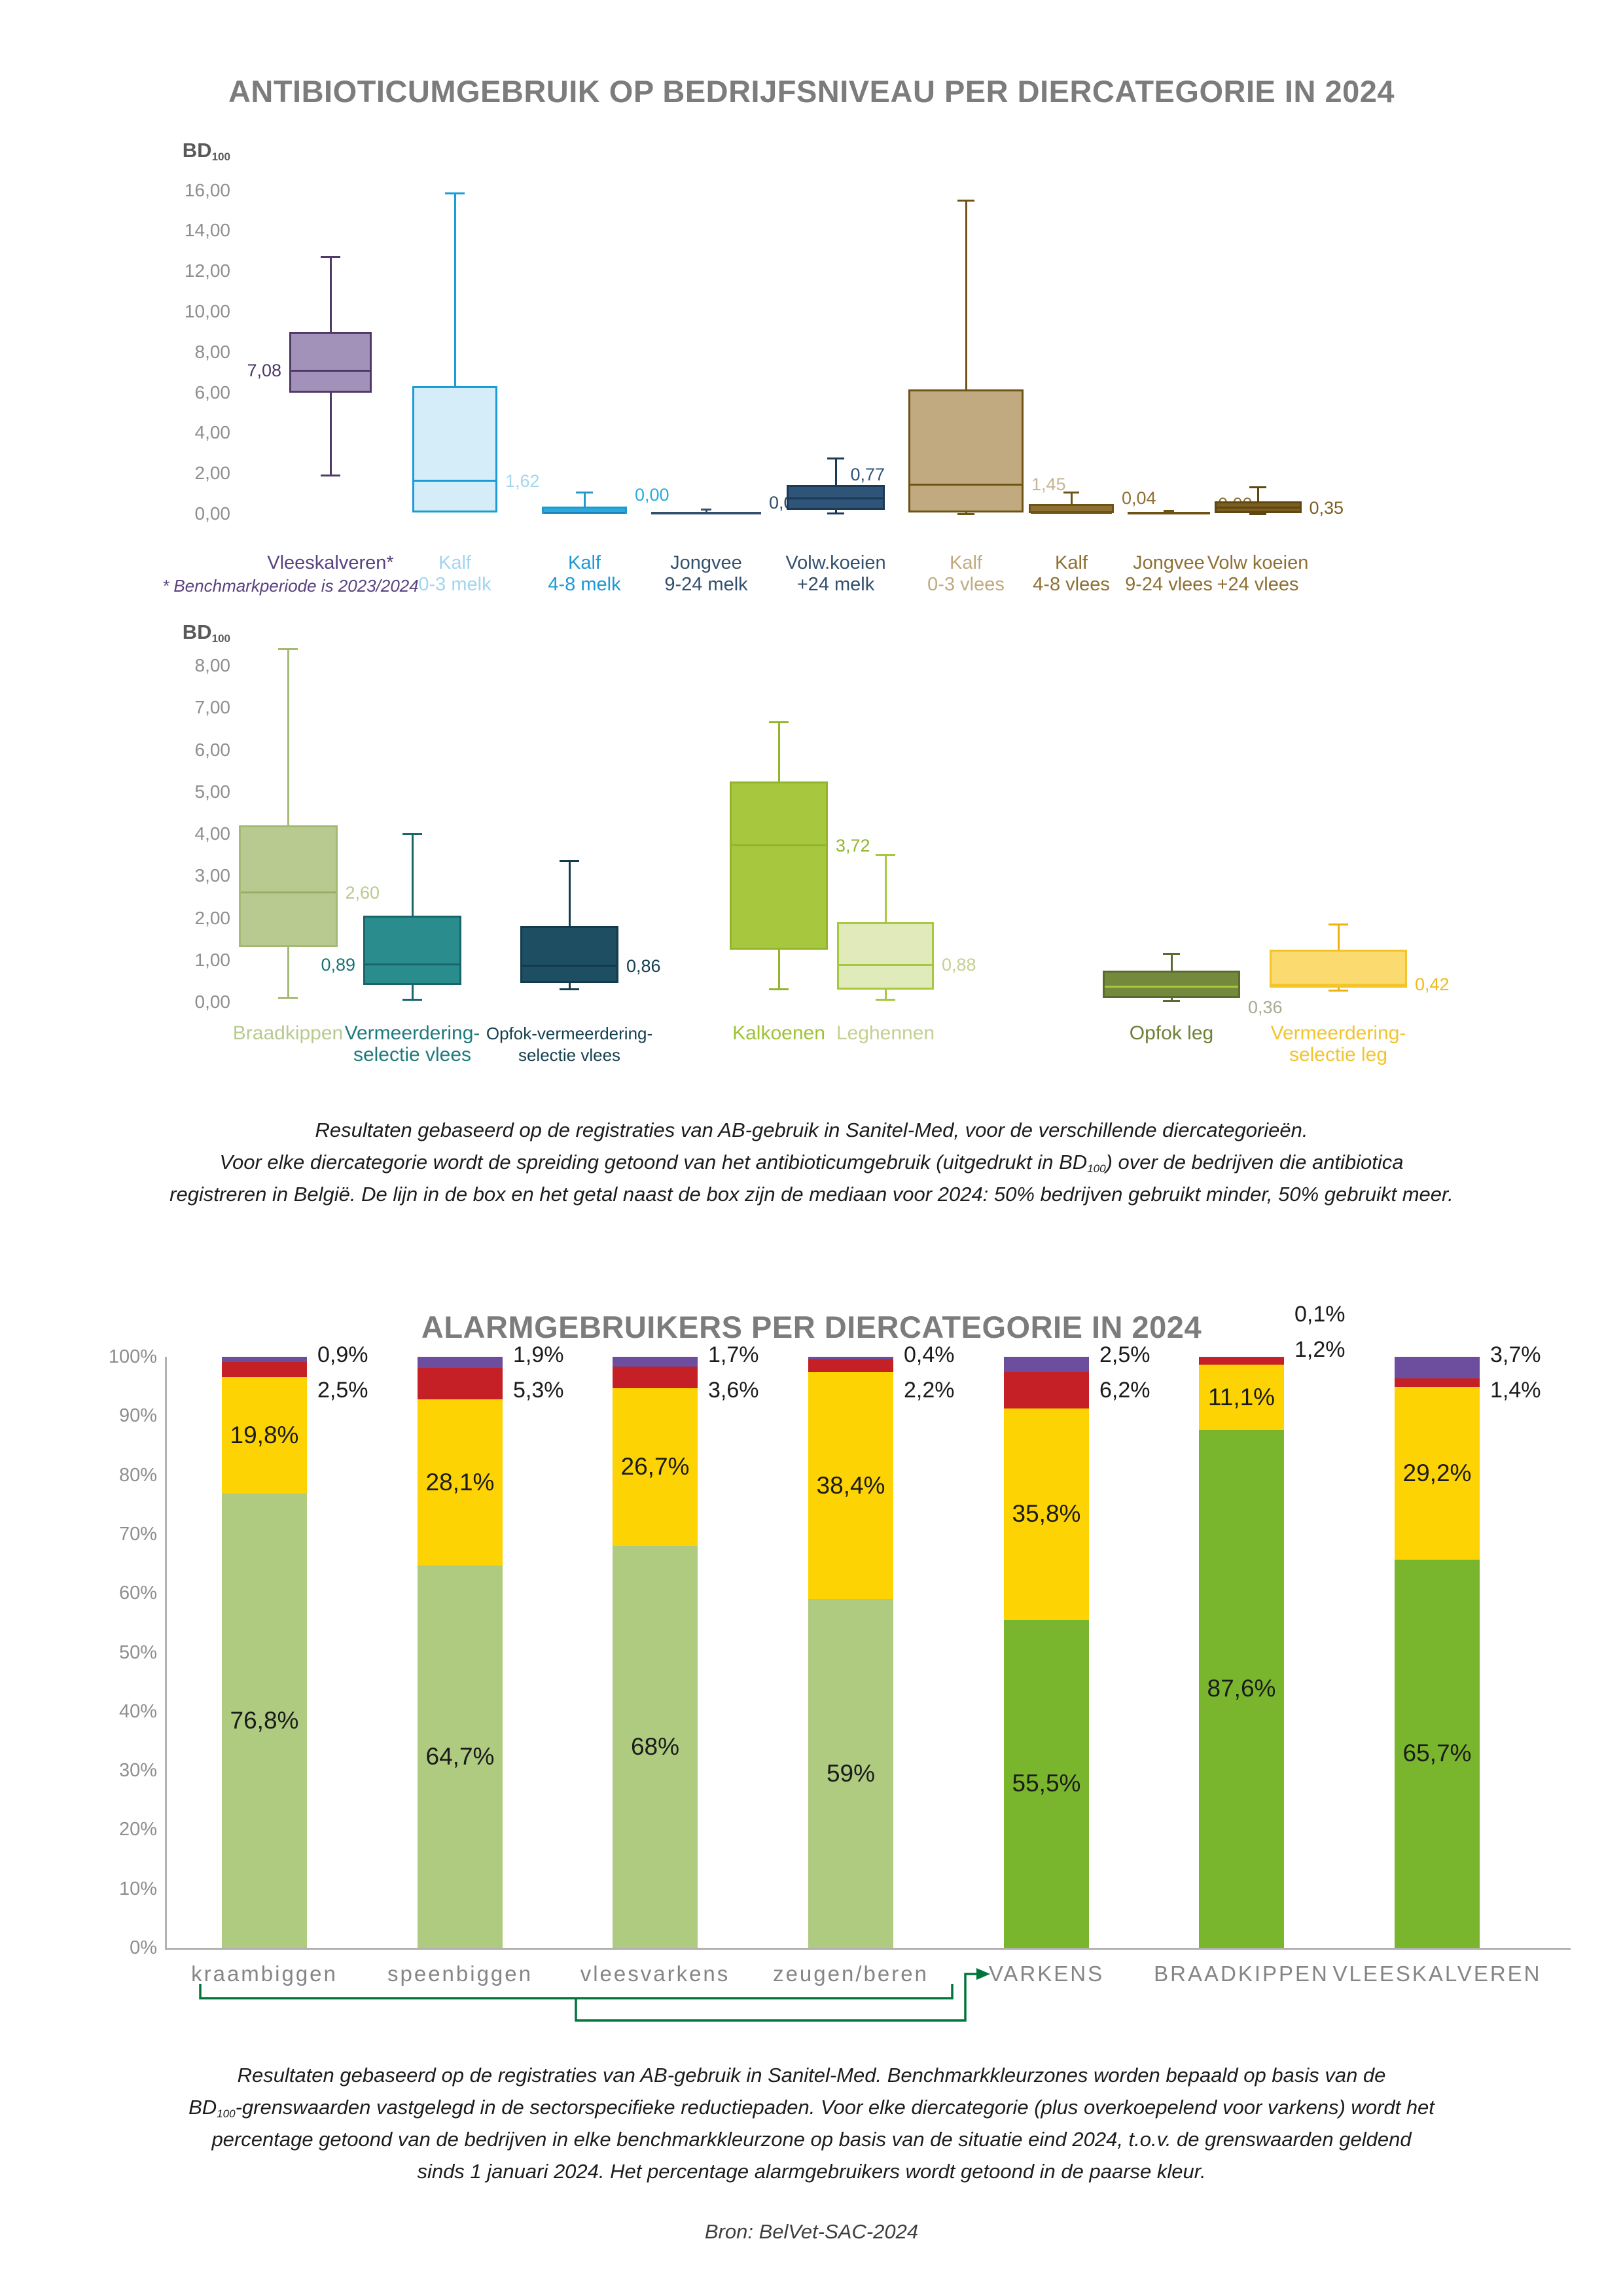 The width and height of the screenshot is (1623, 2296). I want to click on segment-label-green: 55,5%, so click(1046, 1783).